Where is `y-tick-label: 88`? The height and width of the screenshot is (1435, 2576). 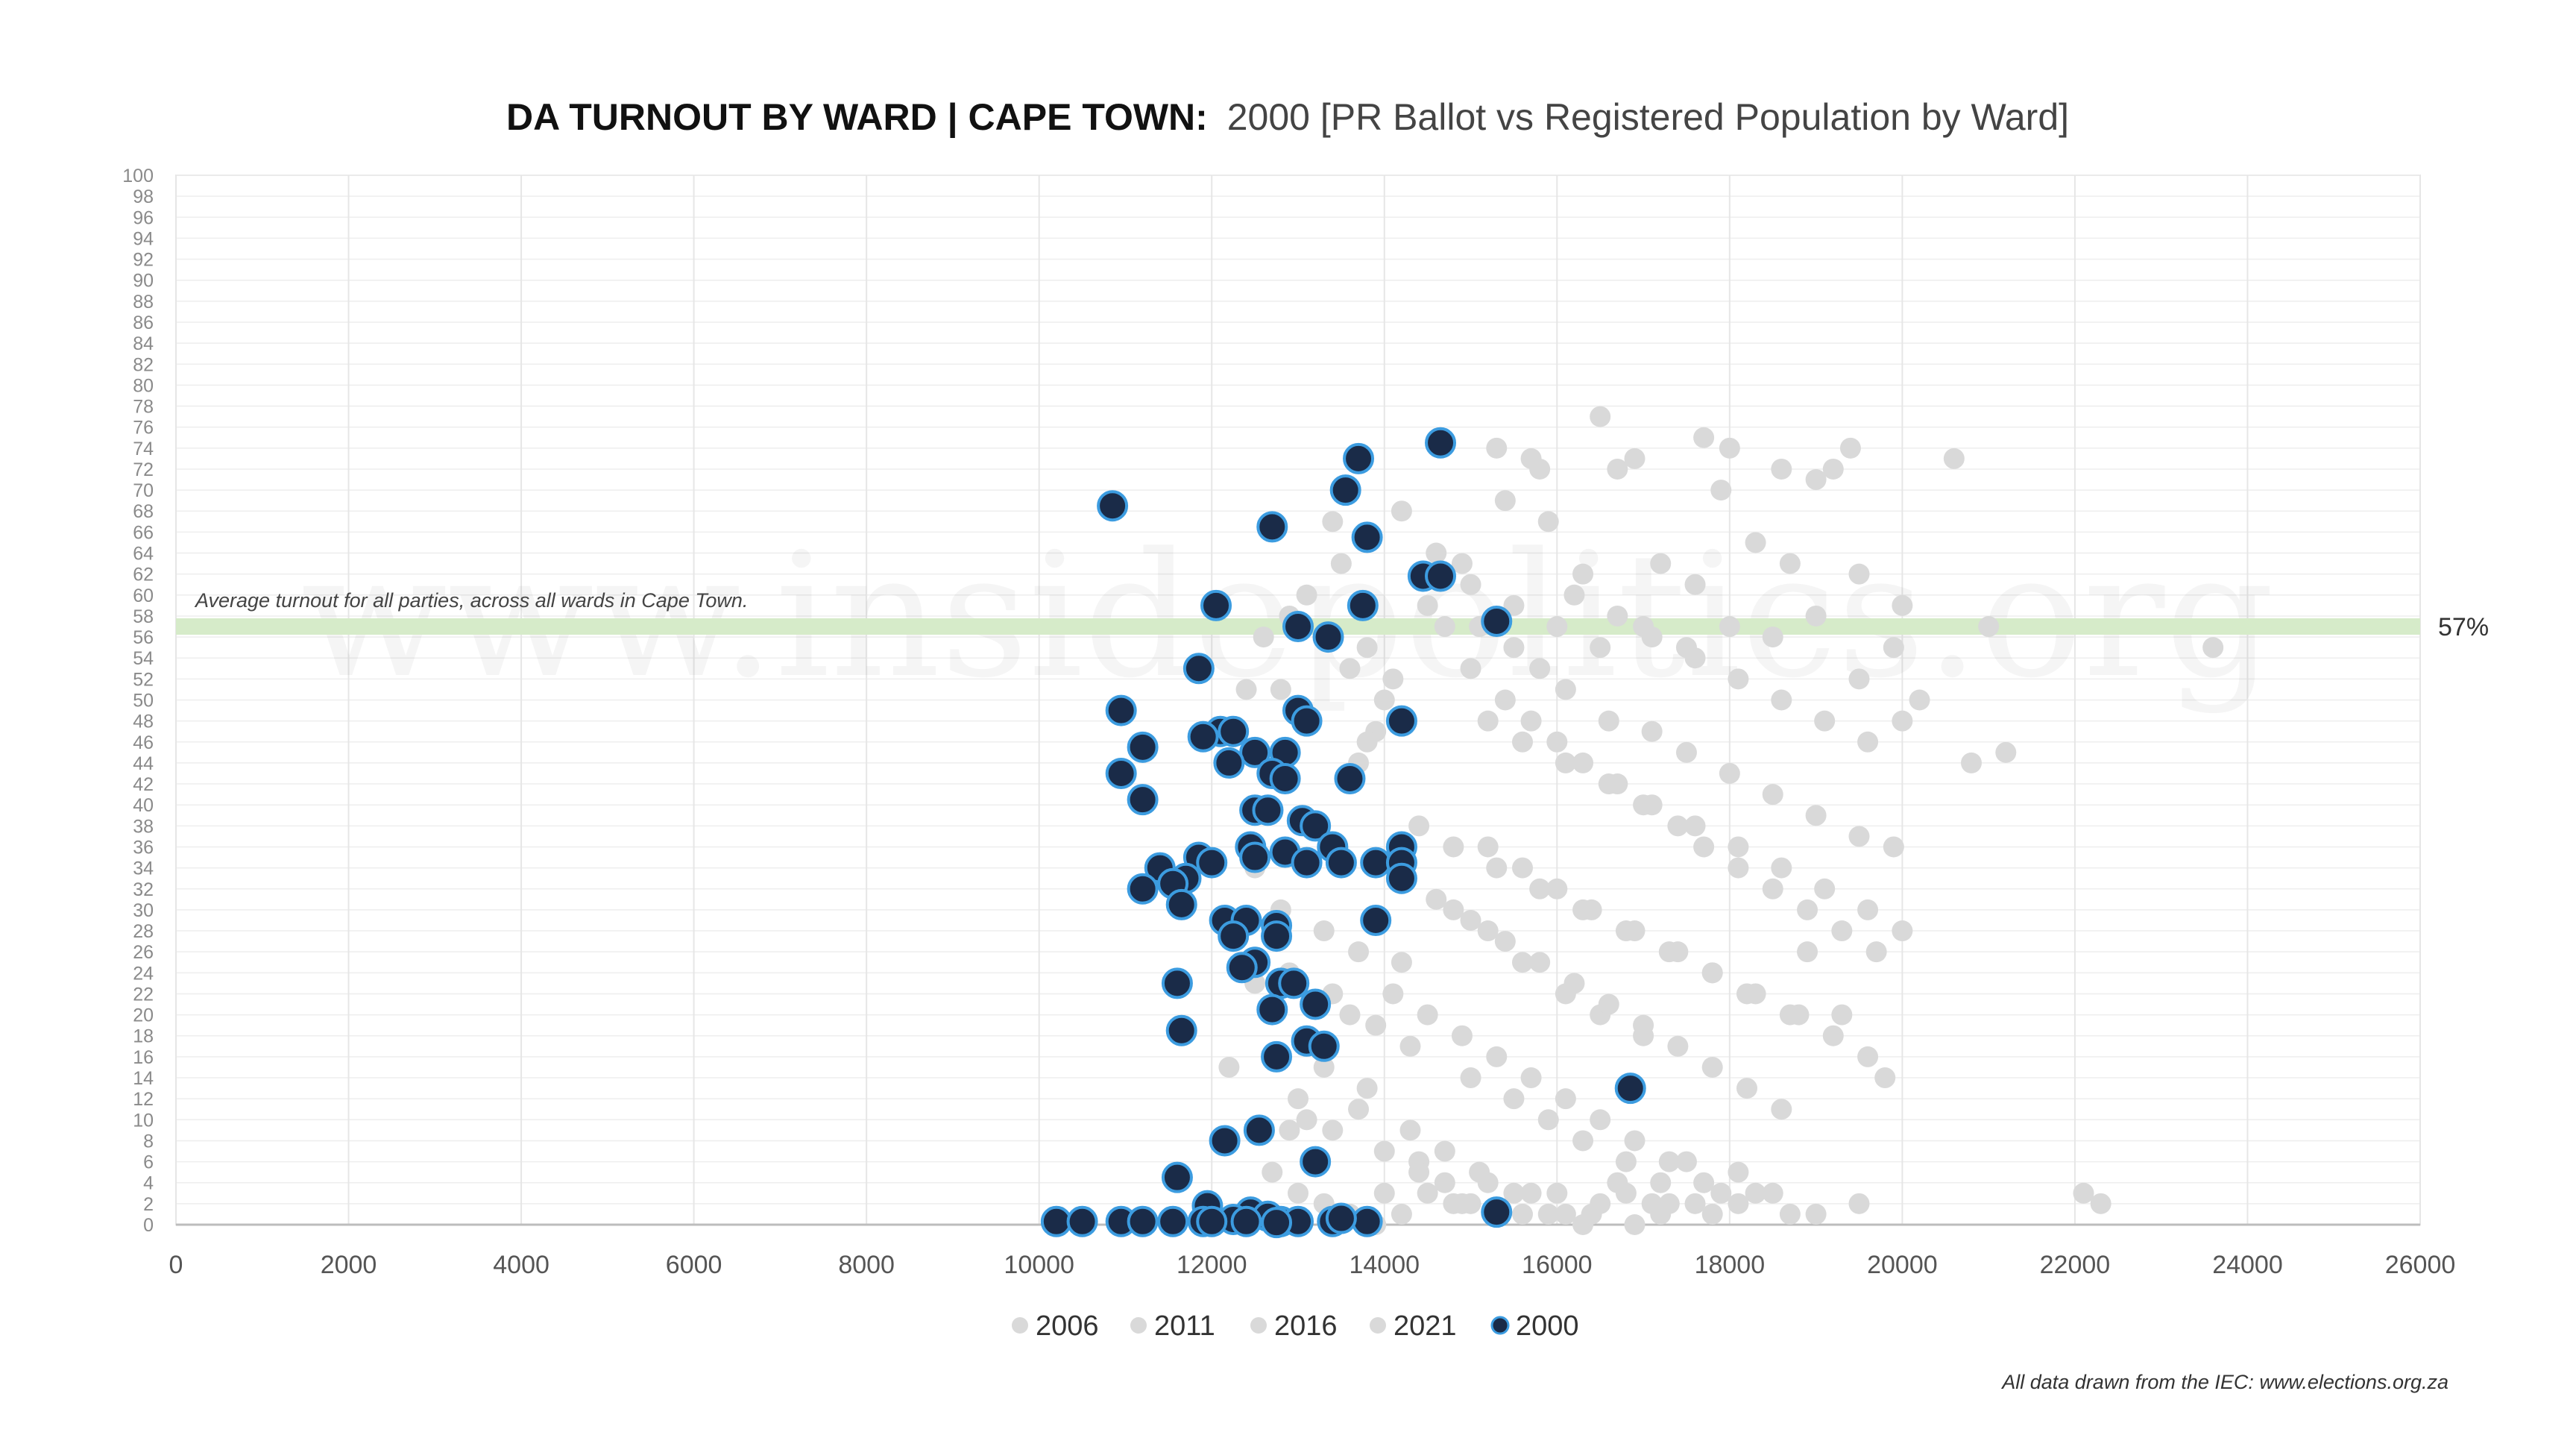 y-tick-label: 88 is located at coordinates (143, 302).